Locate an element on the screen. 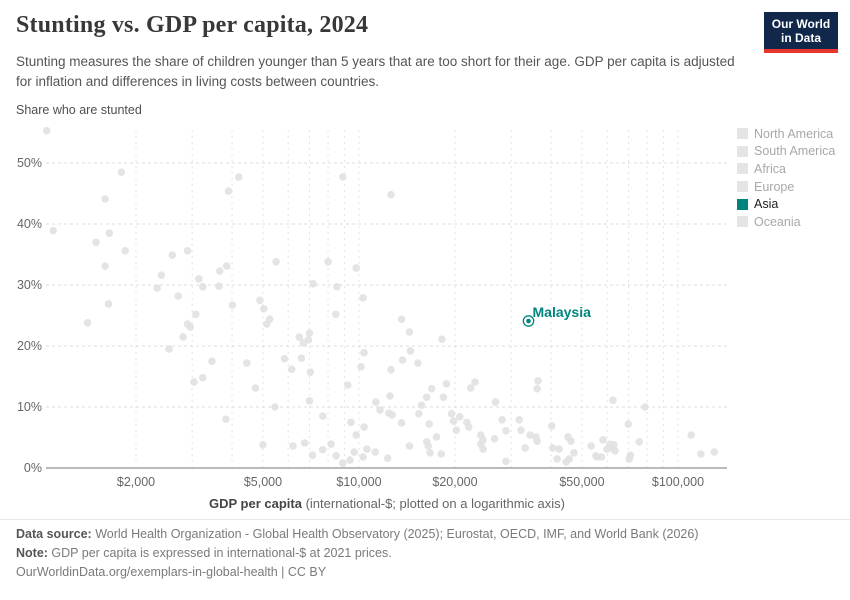  highlight-point-malaysia is located at coordinates (528, 321).